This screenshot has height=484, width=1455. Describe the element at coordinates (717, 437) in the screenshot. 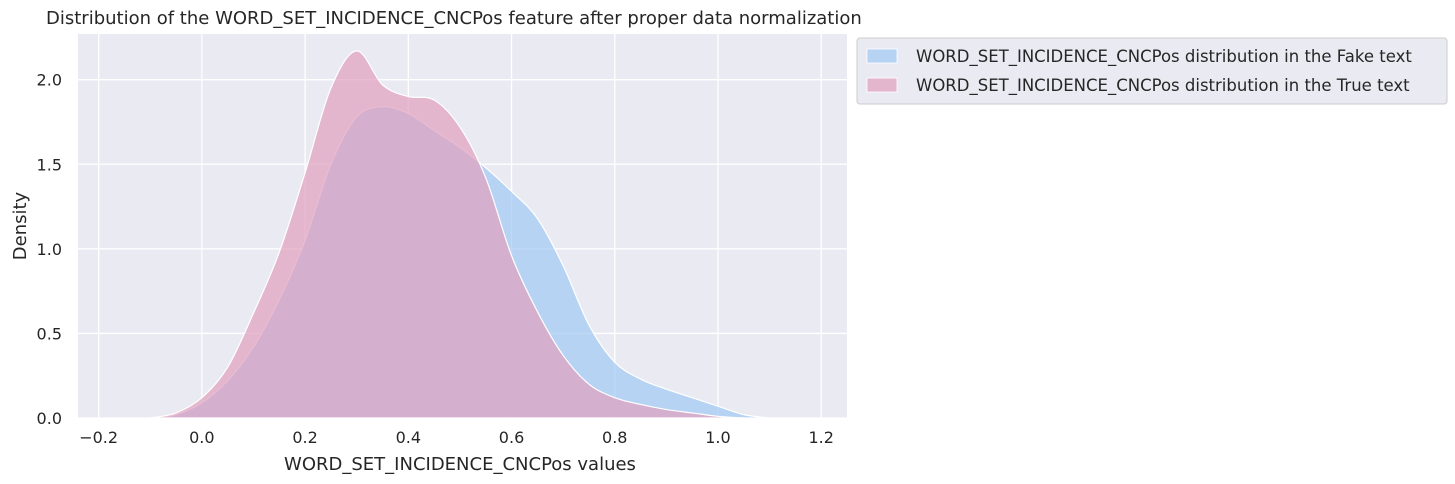

I see `x-tick-label: 1.0` at that location.